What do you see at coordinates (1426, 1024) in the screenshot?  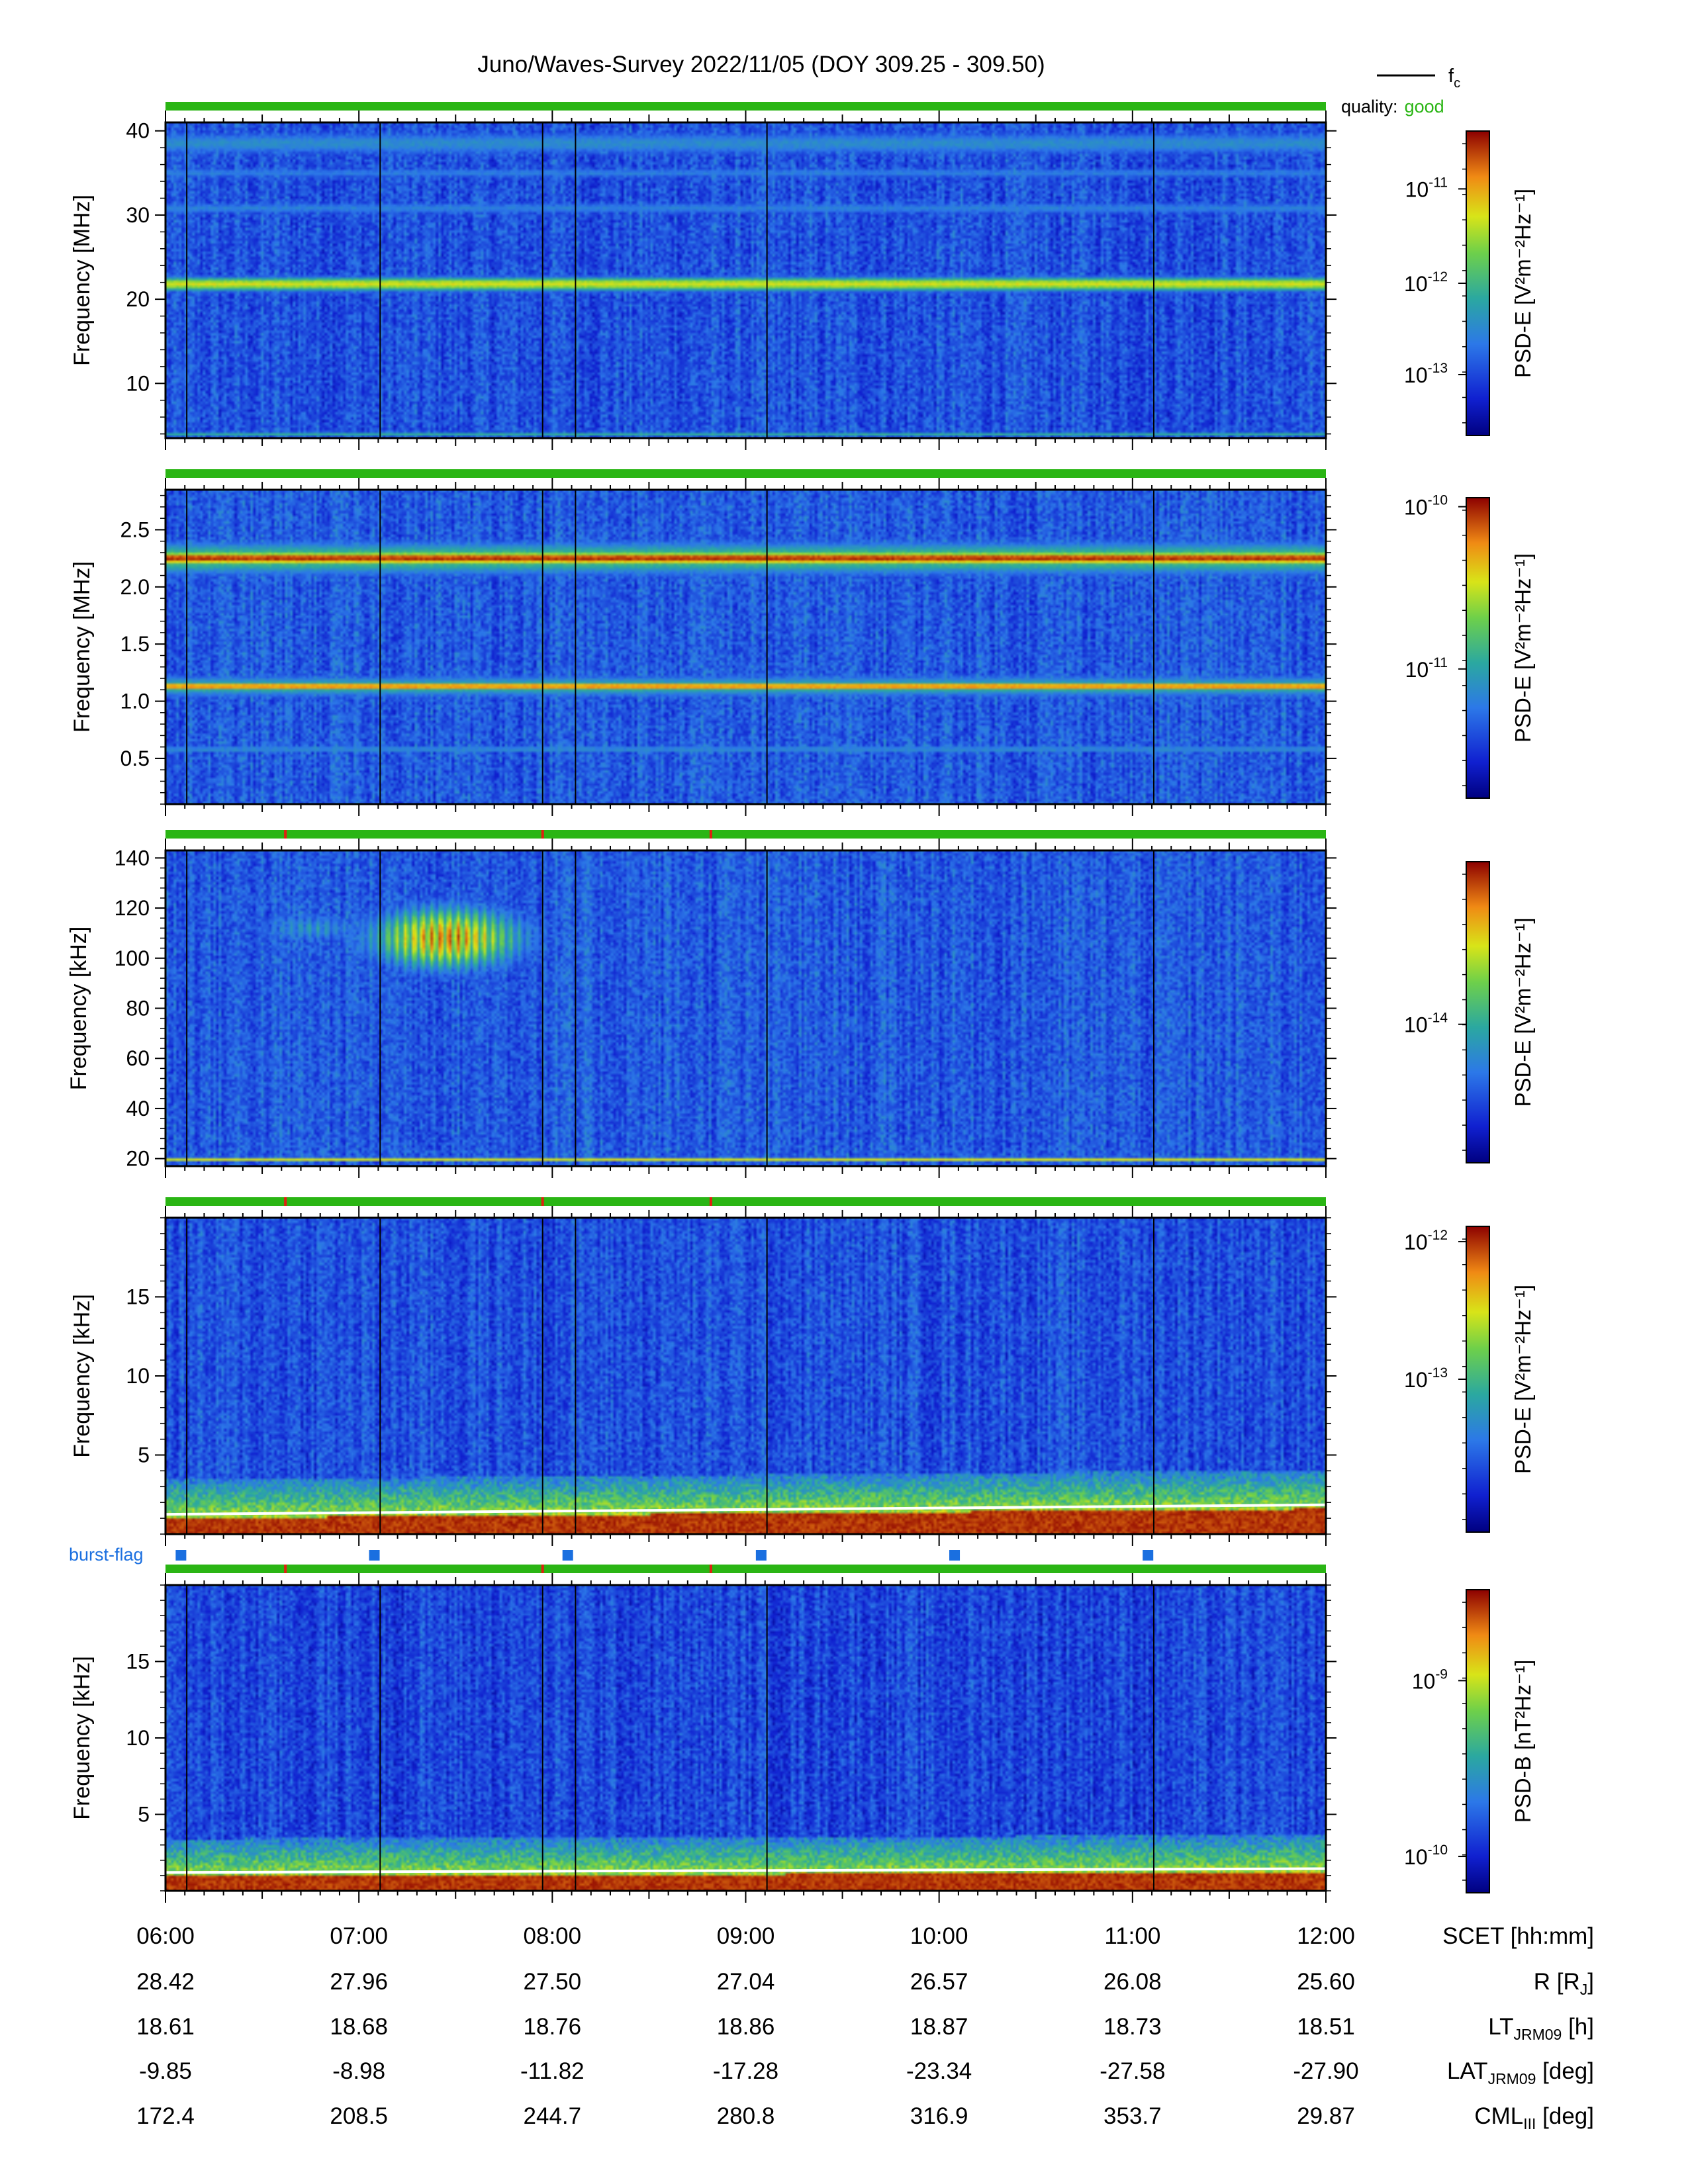 I see `colorbar-tick-label: 10-14` at bounding box center [1426, 1024].